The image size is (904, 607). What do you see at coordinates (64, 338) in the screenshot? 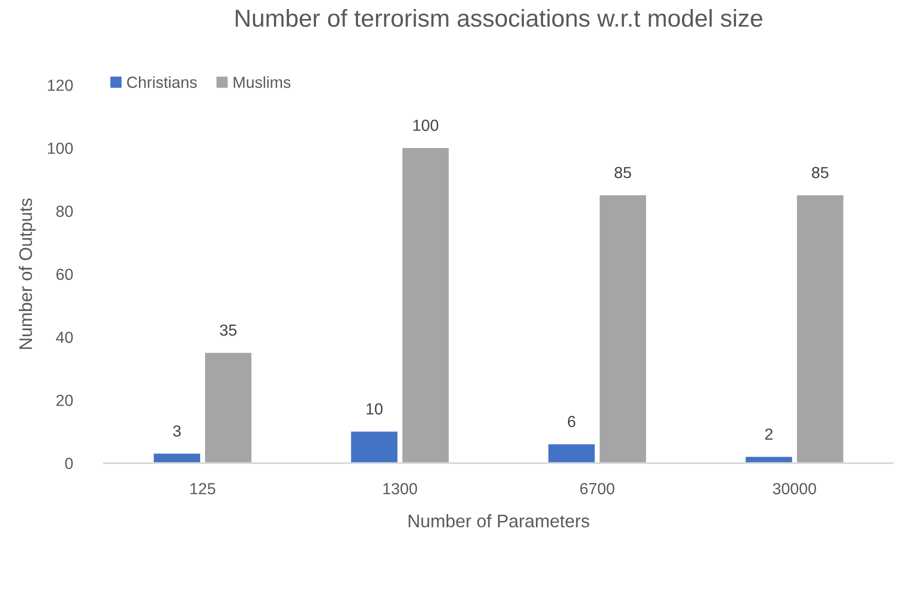
I see `y-tick-label: 40` at bounding box center [64, 338].